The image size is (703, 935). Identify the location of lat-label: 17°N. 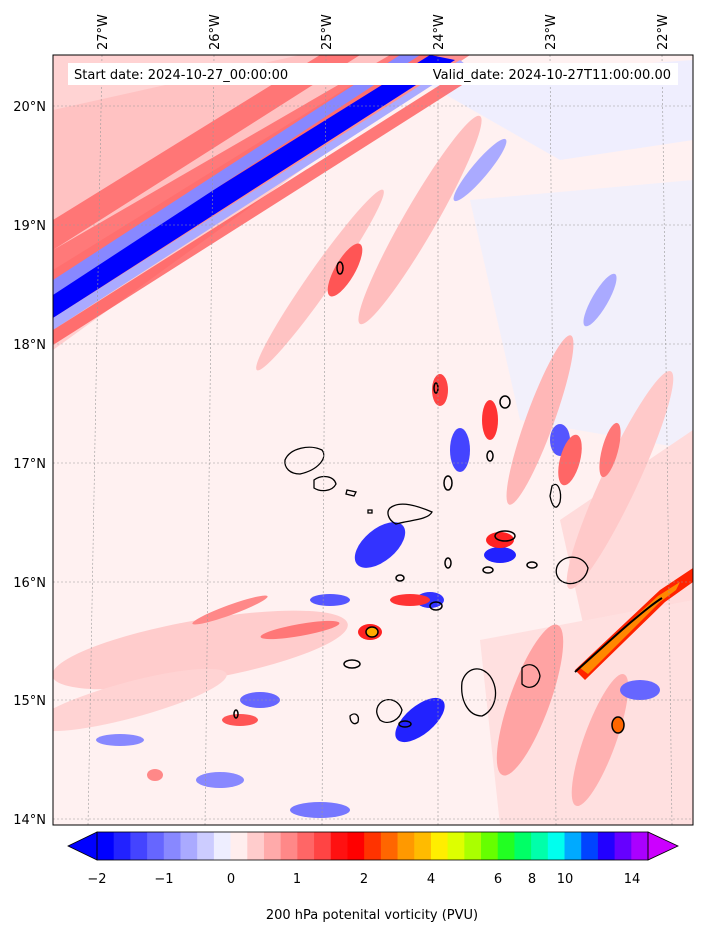
(29, 464).